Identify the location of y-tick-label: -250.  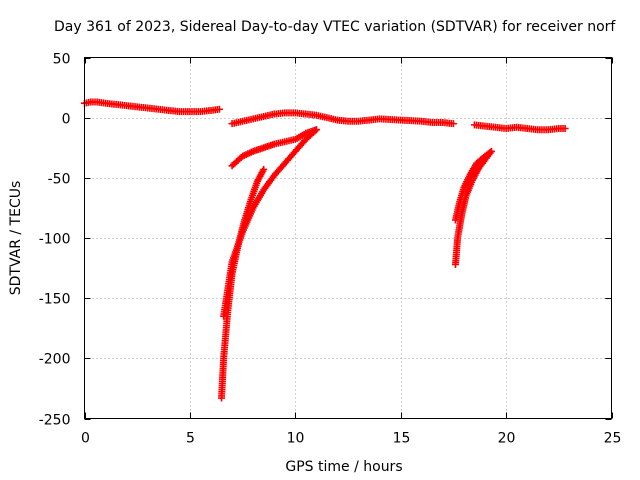
(55, 421).